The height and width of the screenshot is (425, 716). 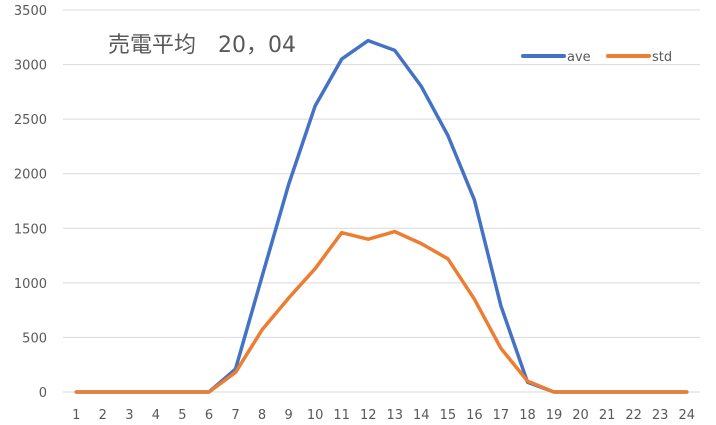 I want to click on legend: ave std, so click(x=596, y=57).